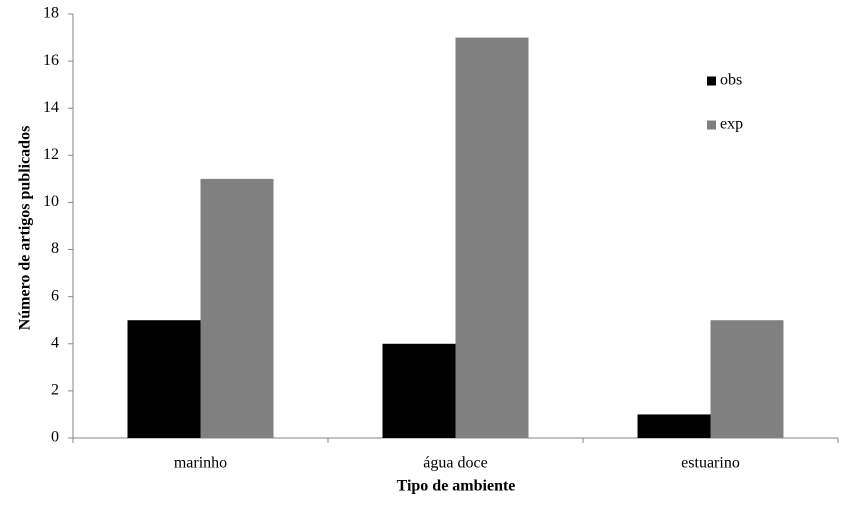 Image resolution: width=849 pixels, height=511 pixels. What do you see at coordinates (731, 80) in the screenshot?
I see `legend-label: obs` at bounding box center [731, 80].